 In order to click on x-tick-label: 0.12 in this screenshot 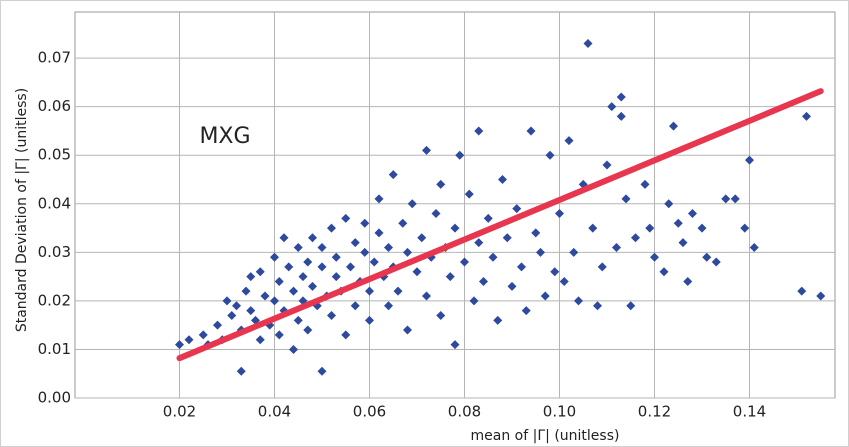, I will do `click(654, 412)`.